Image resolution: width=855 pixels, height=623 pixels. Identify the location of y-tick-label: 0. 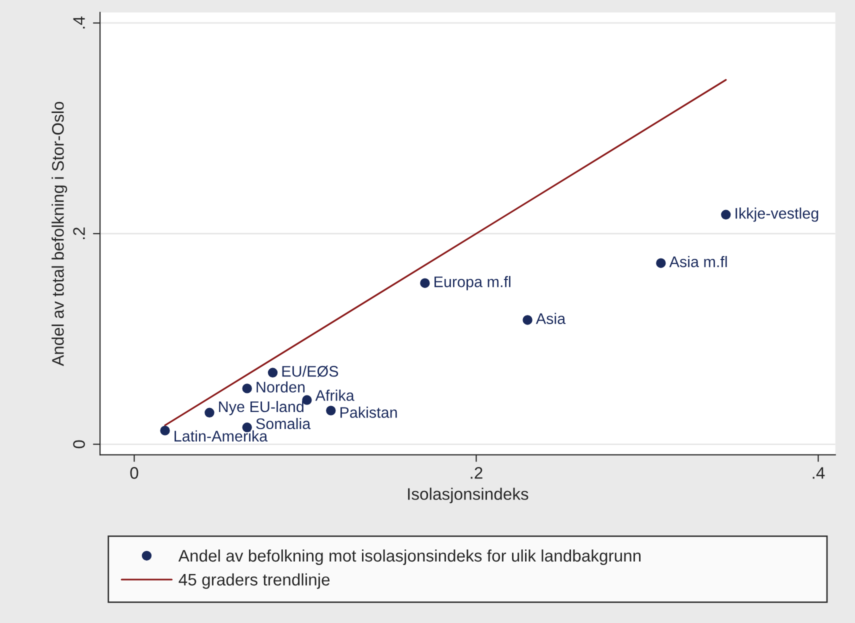
(79, 444).